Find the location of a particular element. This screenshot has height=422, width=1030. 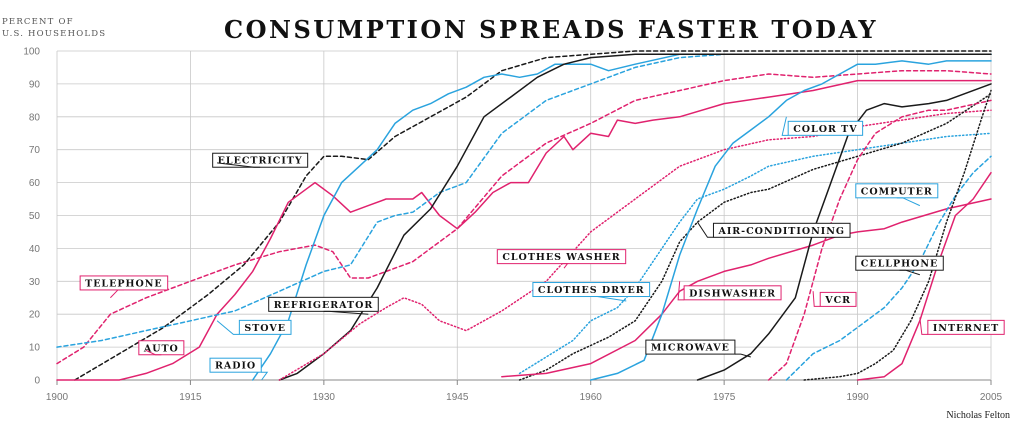

series-label-box-color-tv is located at coordinates (825, 128).